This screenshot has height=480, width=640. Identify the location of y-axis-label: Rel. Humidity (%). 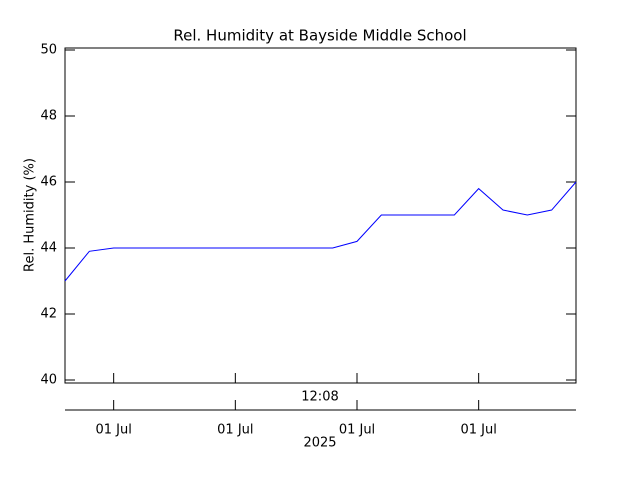
(30, 215).